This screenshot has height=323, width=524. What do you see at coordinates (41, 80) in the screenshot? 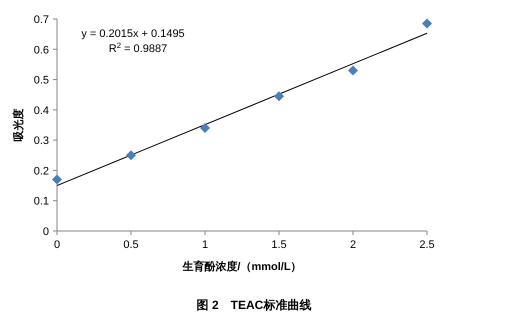
I see `y-tick-label: 0.5` at bounding box center [41, 80].